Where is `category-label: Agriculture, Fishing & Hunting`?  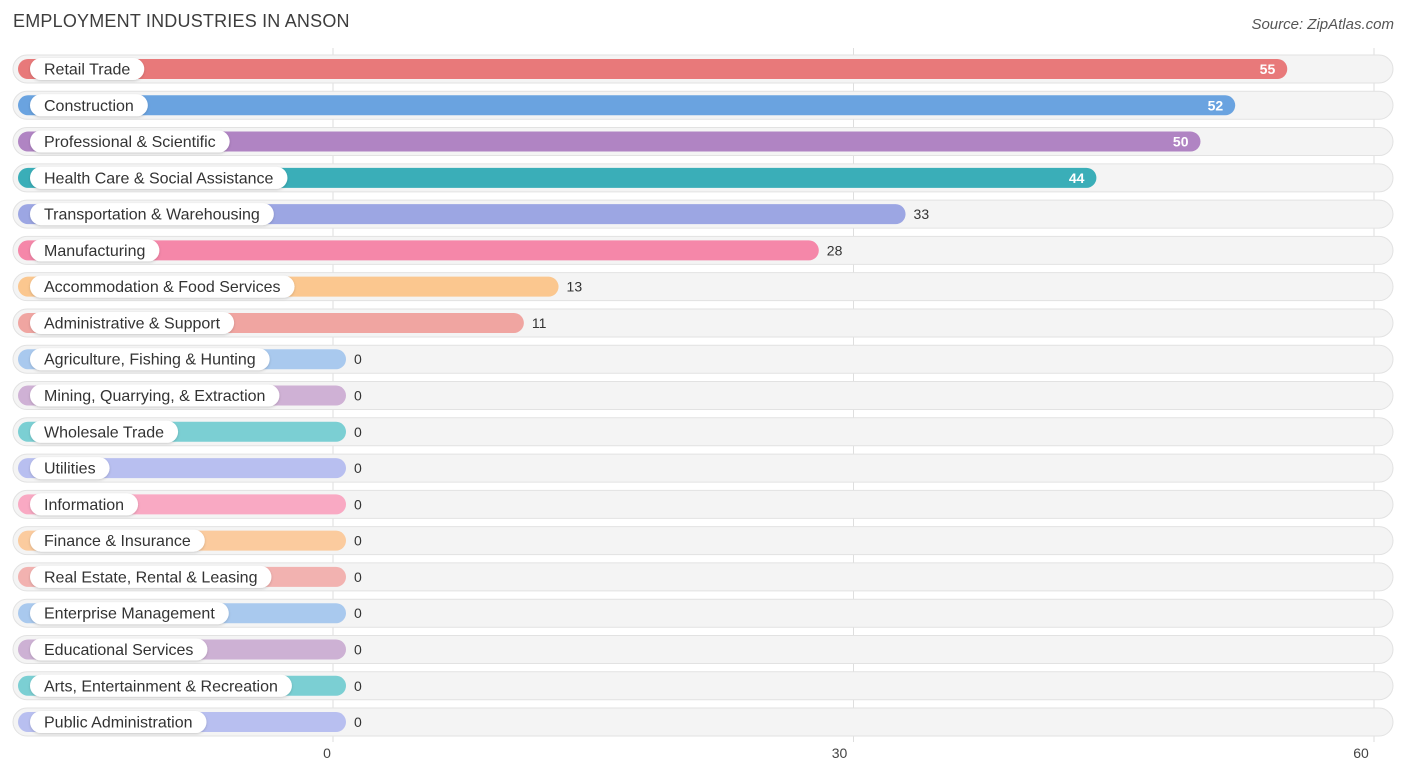 category-label: Agriculture, Fishing & Hunting is located at coordinates (150, 360).